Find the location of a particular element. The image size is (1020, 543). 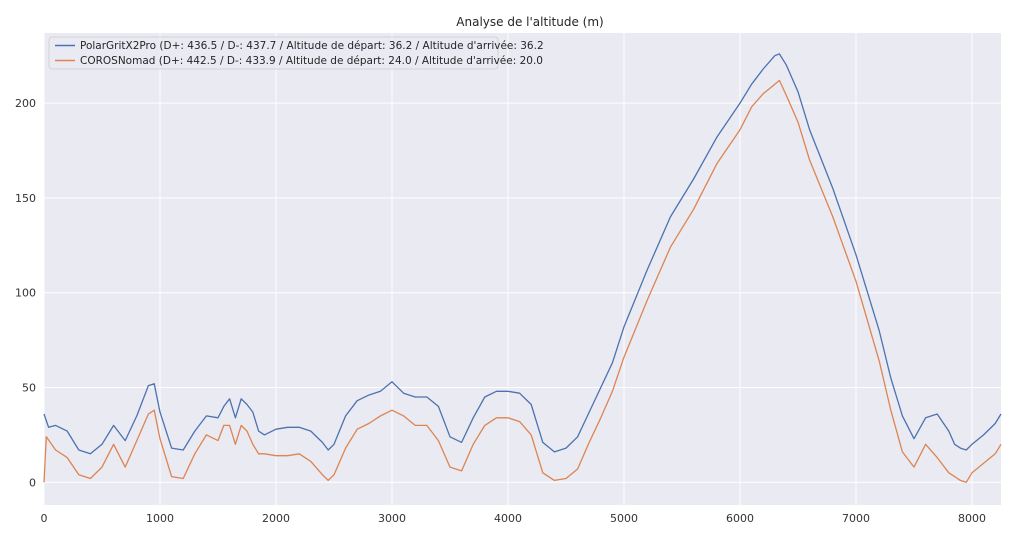

chart-title: Analyse de l'altitude (m) is located at coordinates (529, 22).